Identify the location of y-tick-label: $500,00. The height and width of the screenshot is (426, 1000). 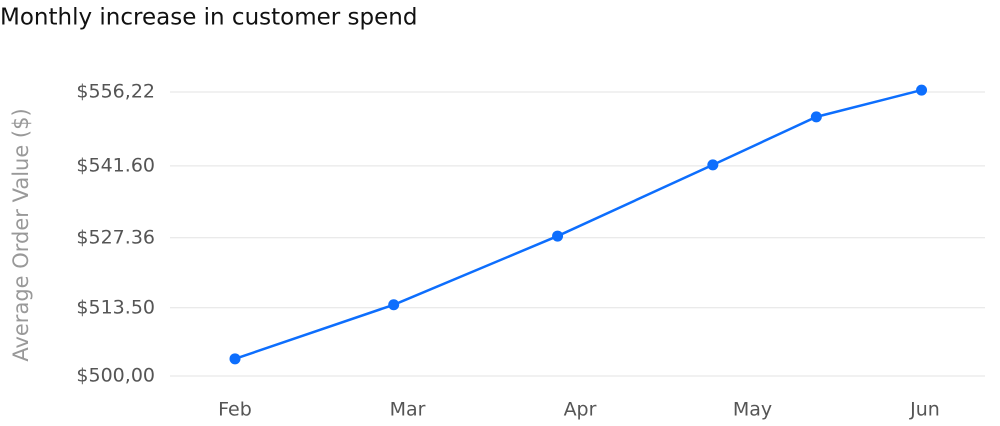
(115, 376).